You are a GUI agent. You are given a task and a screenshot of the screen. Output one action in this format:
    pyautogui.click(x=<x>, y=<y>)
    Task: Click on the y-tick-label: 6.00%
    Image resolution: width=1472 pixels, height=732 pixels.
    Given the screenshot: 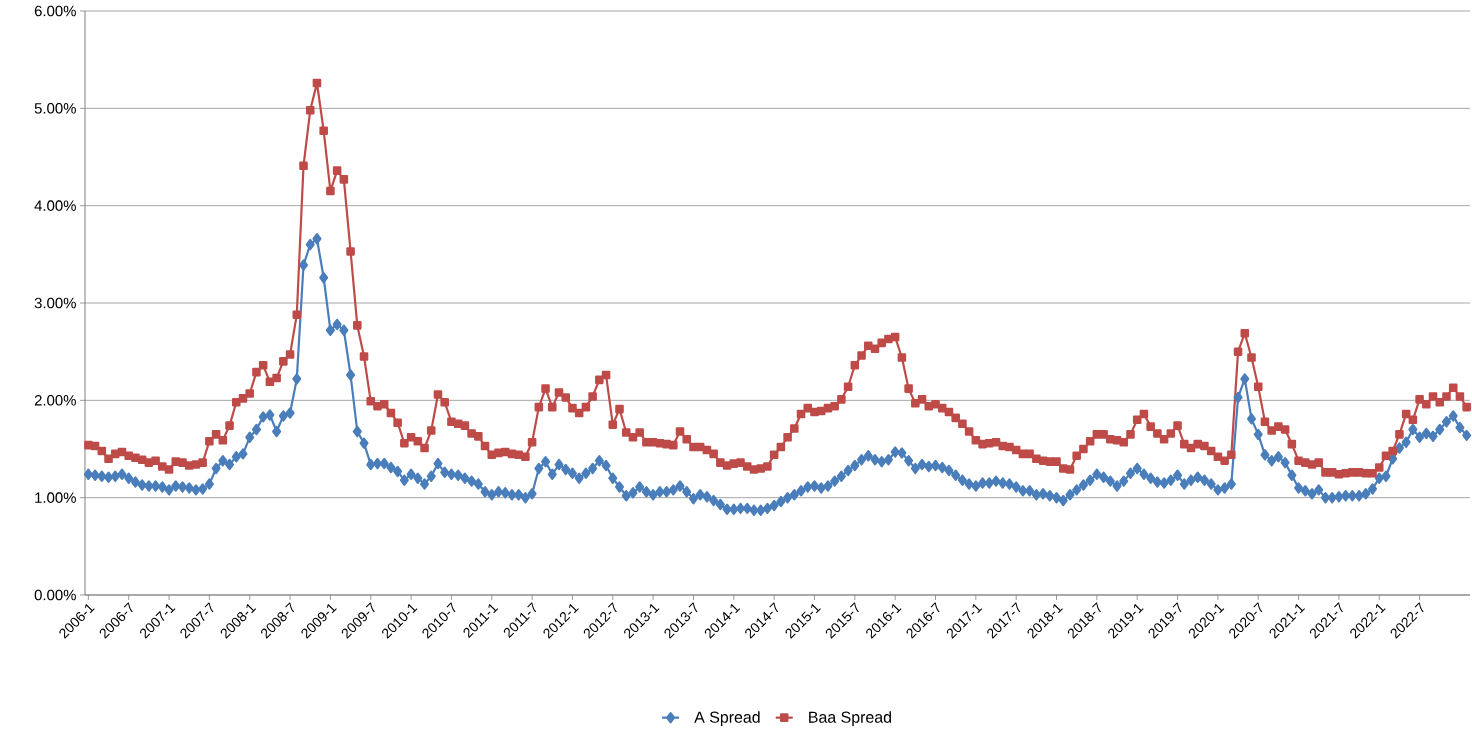 What is the action you would take?
    pyautogui.click(x=55, y=11)
    